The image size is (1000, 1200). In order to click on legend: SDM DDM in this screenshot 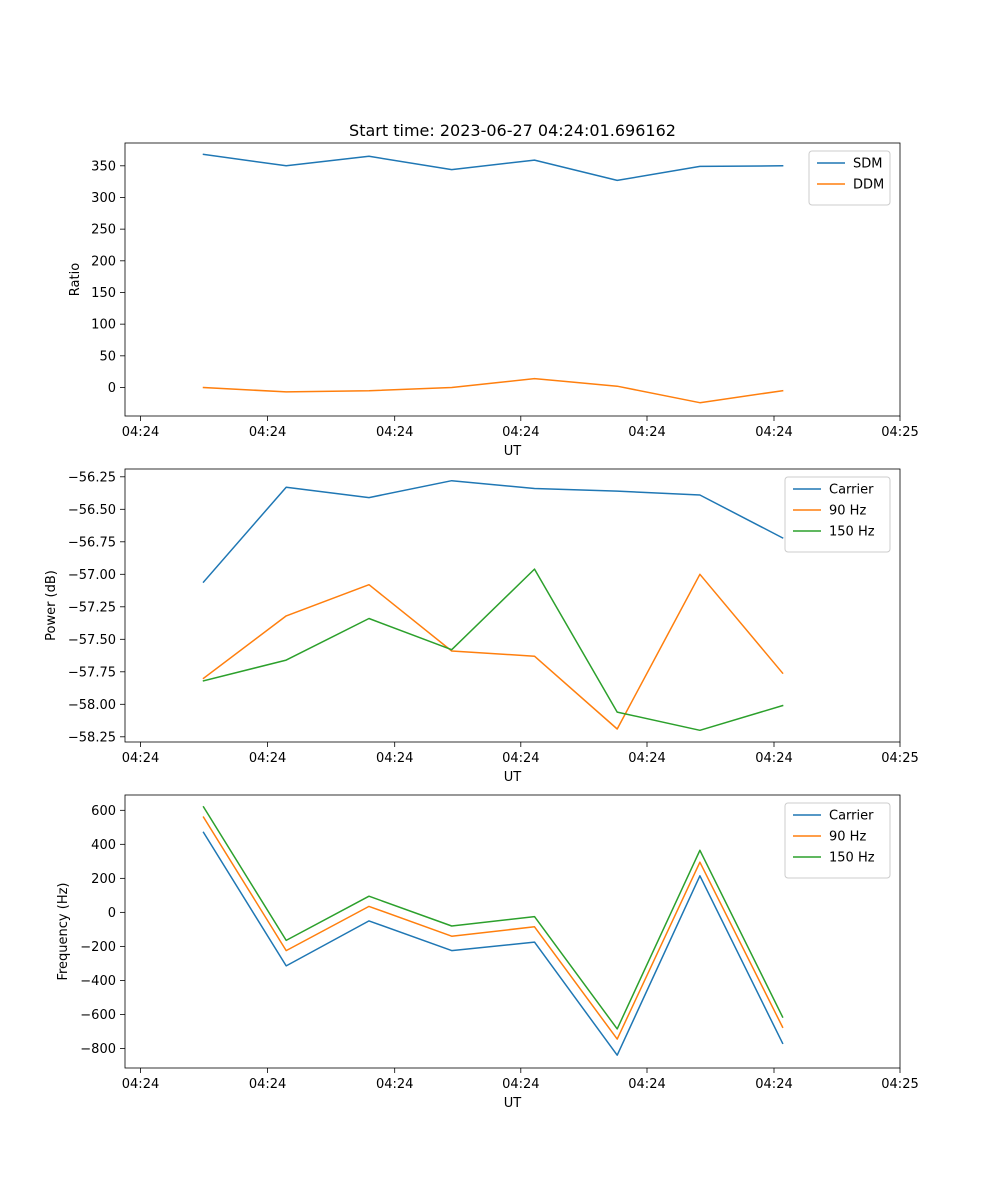, I will do `click(849, 178)`.